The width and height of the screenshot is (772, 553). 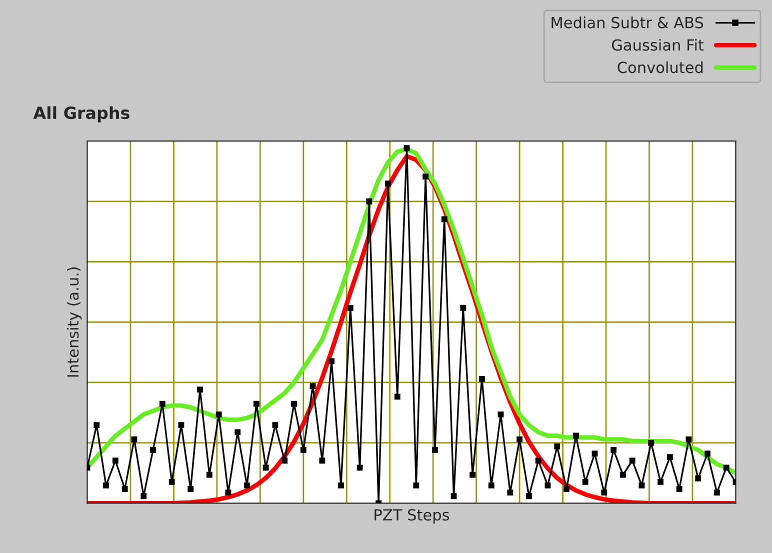 I want to click on chart-title: All Graphs, so click(x=81, y=114).